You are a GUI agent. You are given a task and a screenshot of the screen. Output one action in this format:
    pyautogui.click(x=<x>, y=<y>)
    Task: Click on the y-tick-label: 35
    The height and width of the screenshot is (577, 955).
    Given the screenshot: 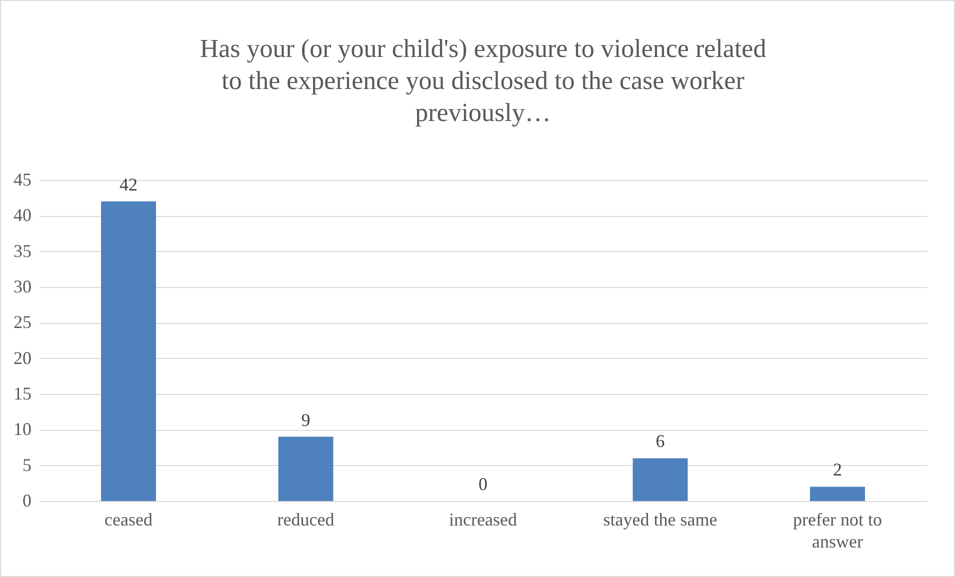 What is the action you would take?
    pyautogui.click(x=23, y=250)
    